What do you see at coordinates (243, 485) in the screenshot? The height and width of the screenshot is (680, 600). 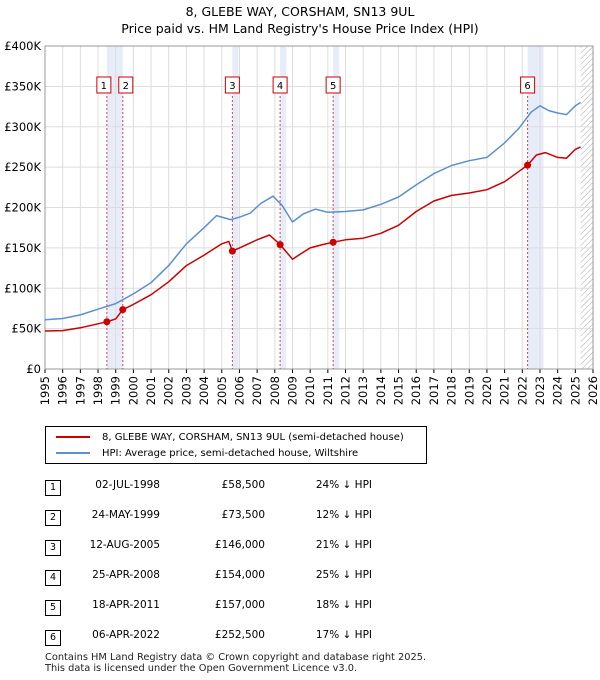 I see `sale-price: £58,500` at bounding box center [243, 485].